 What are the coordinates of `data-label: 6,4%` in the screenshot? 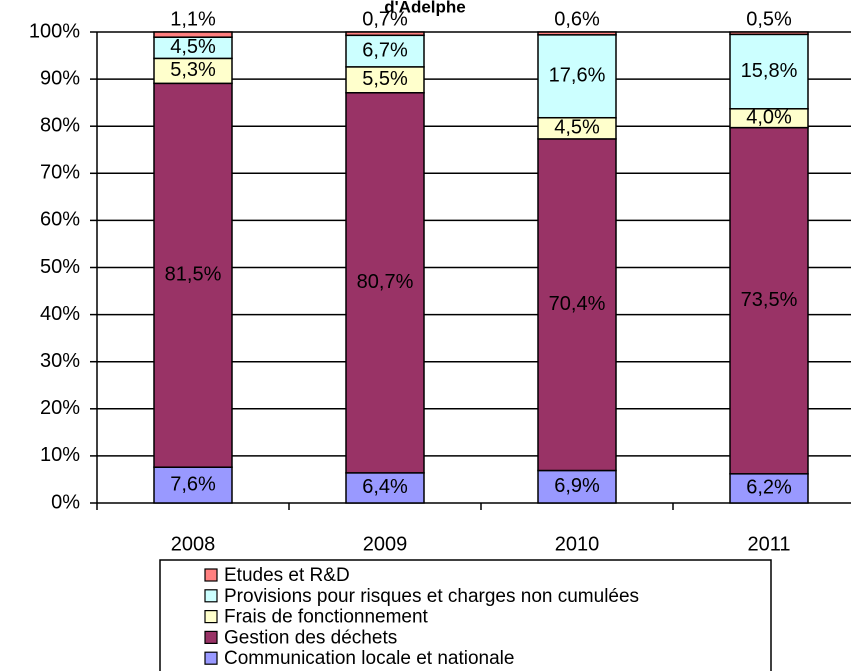 It's located at (385, 487).